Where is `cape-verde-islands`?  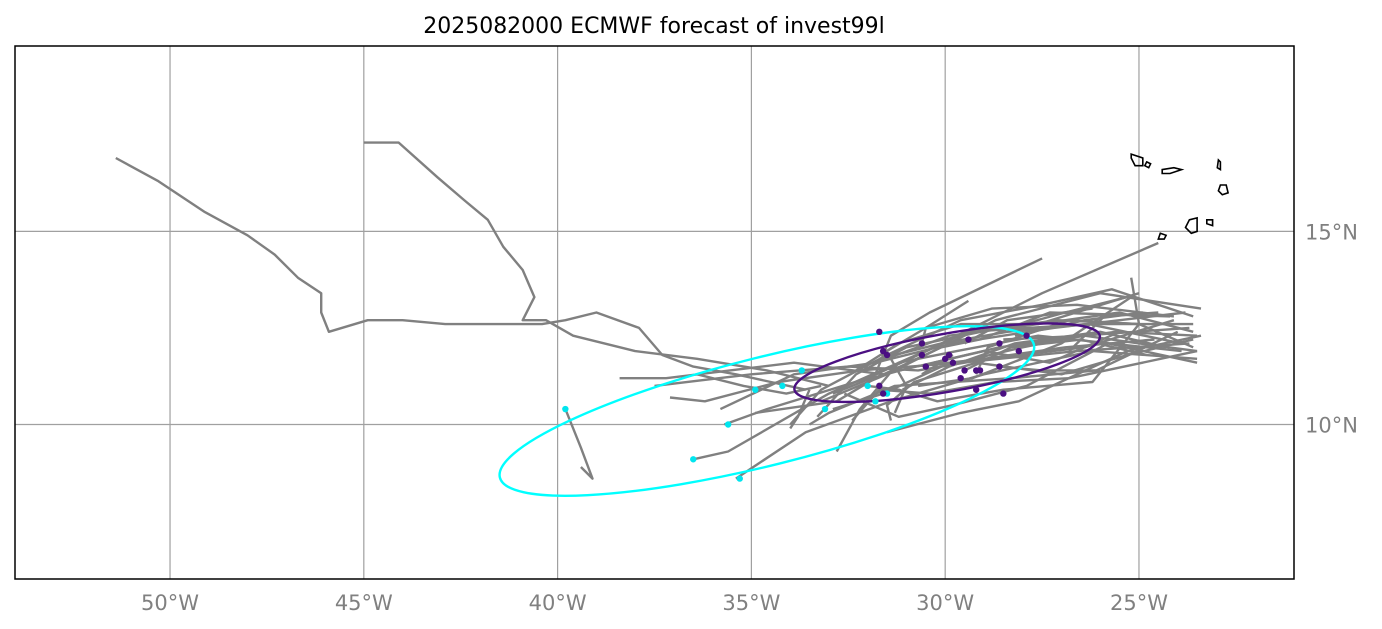 cape-verde-islands is located at coordinates (1180, 196).